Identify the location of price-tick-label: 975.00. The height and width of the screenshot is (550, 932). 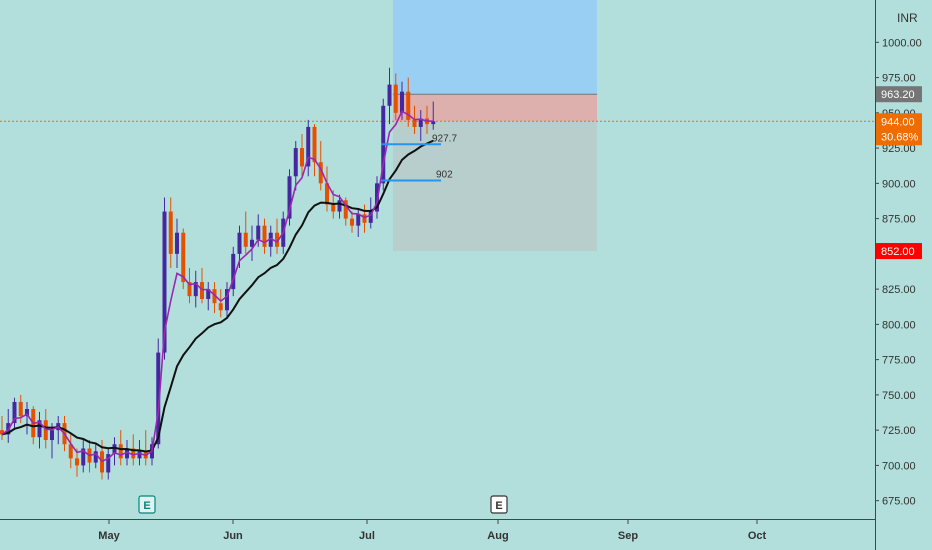
(899, 79).